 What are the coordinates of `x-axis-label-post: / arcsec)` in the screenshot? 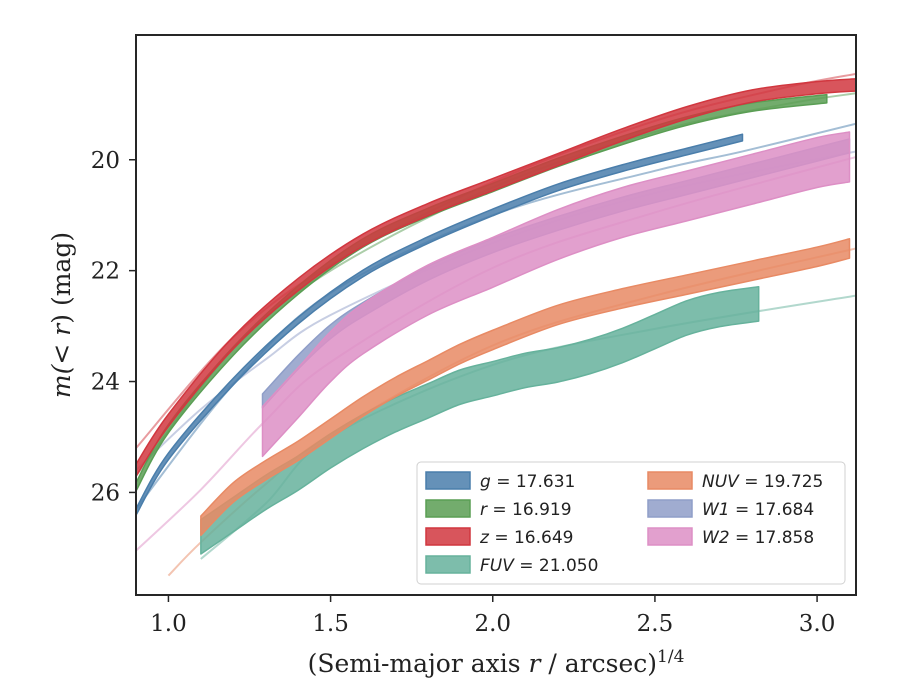 It's located at (598, 663).